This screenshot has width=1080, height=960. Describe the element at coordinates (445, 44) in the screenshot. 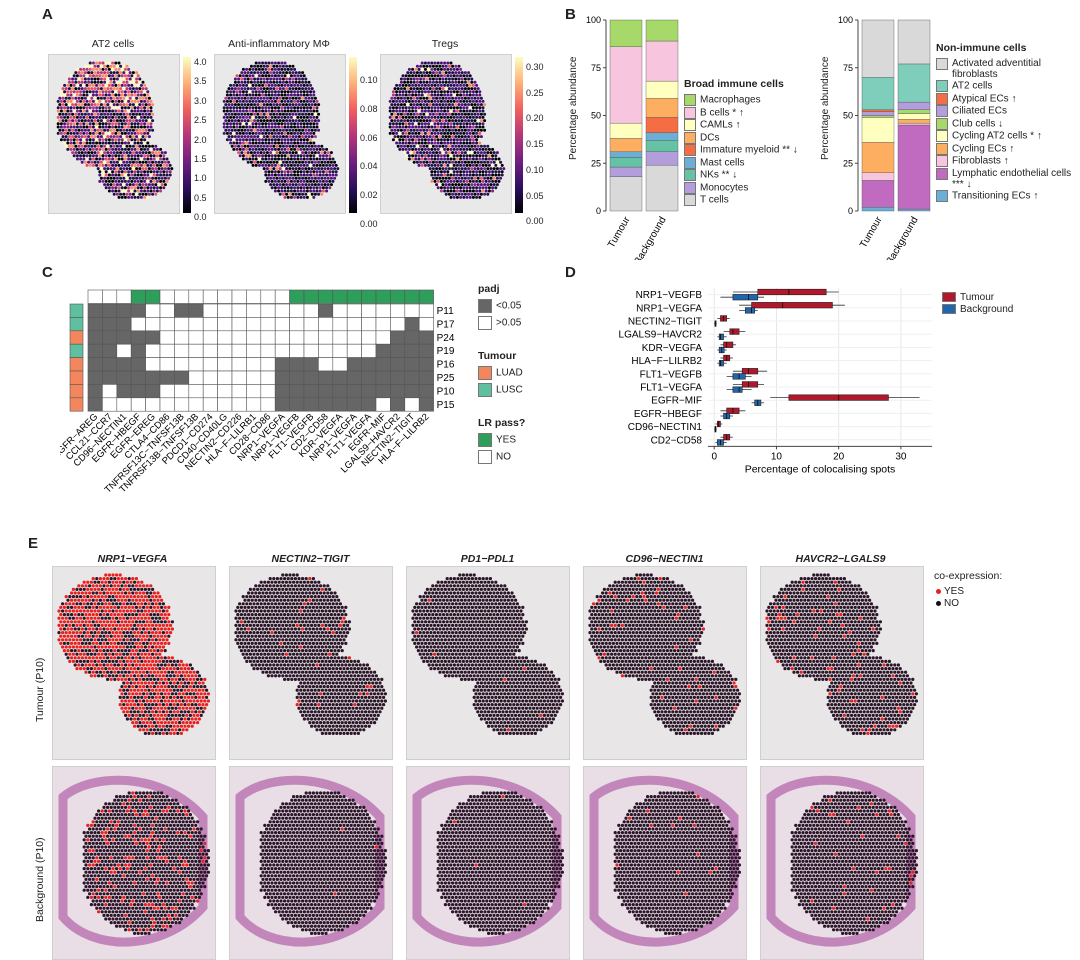

I see `map-title-tregs: Tregs` at that location.